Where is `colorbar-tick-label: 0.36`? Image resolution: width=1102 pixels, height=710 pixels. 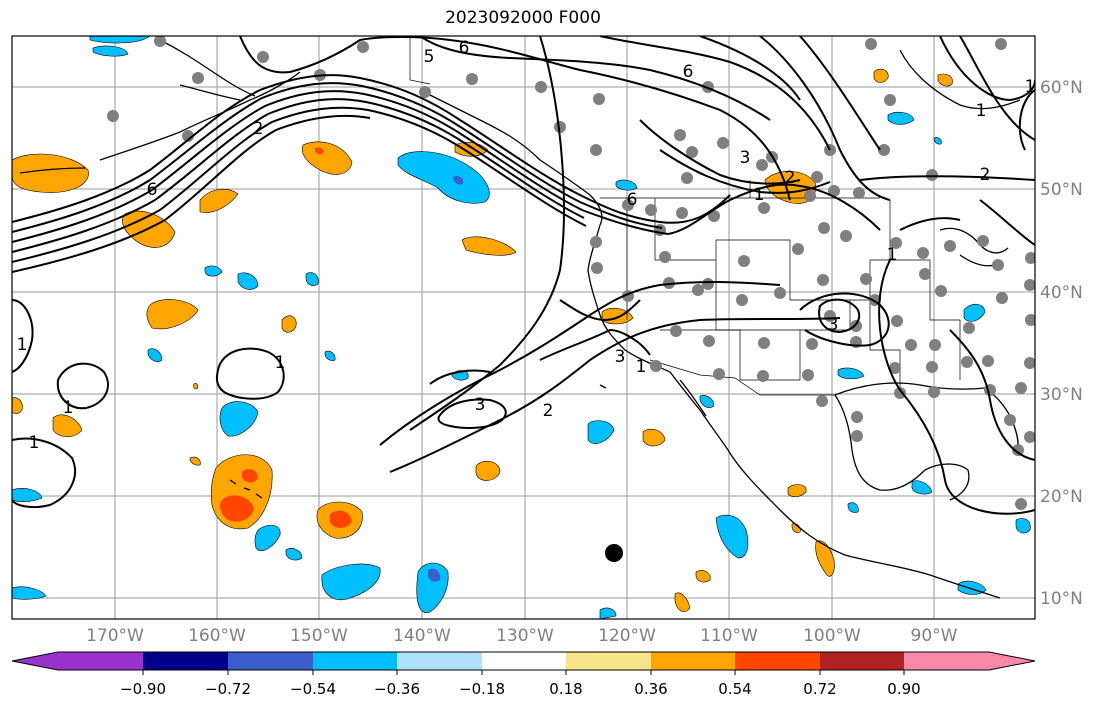
colorbar-tick-label: 0.36 is located at coordinates (650, 689).